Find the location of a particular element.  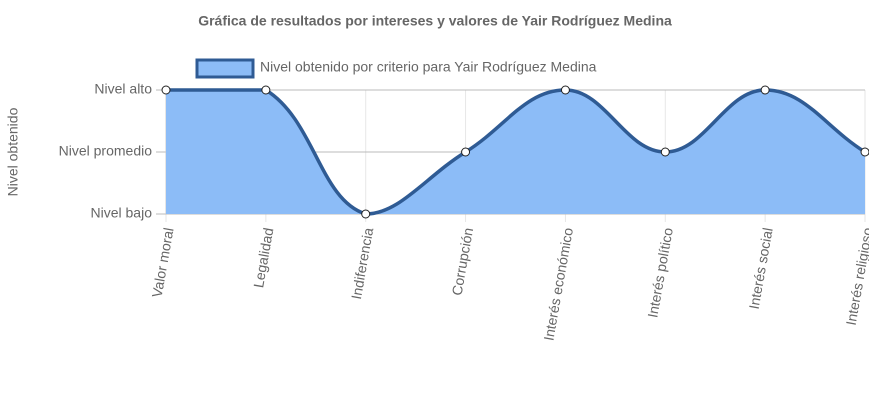

y-axis-label: Nivel obtenido is located at coordinates (13, 151).